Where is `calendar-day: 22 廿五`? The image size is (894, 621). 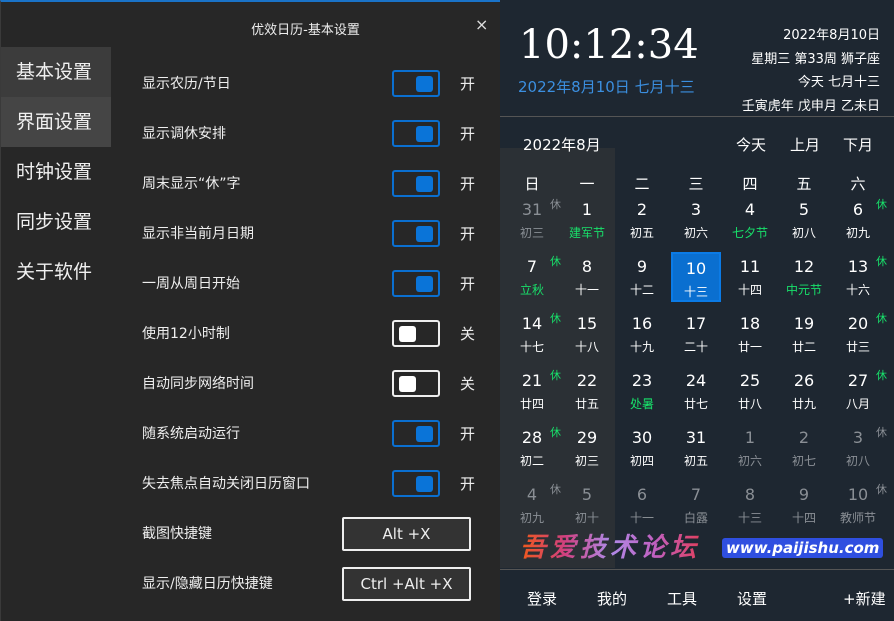
calendar-day: 22 廿五 is located at coordinates (587, 391).